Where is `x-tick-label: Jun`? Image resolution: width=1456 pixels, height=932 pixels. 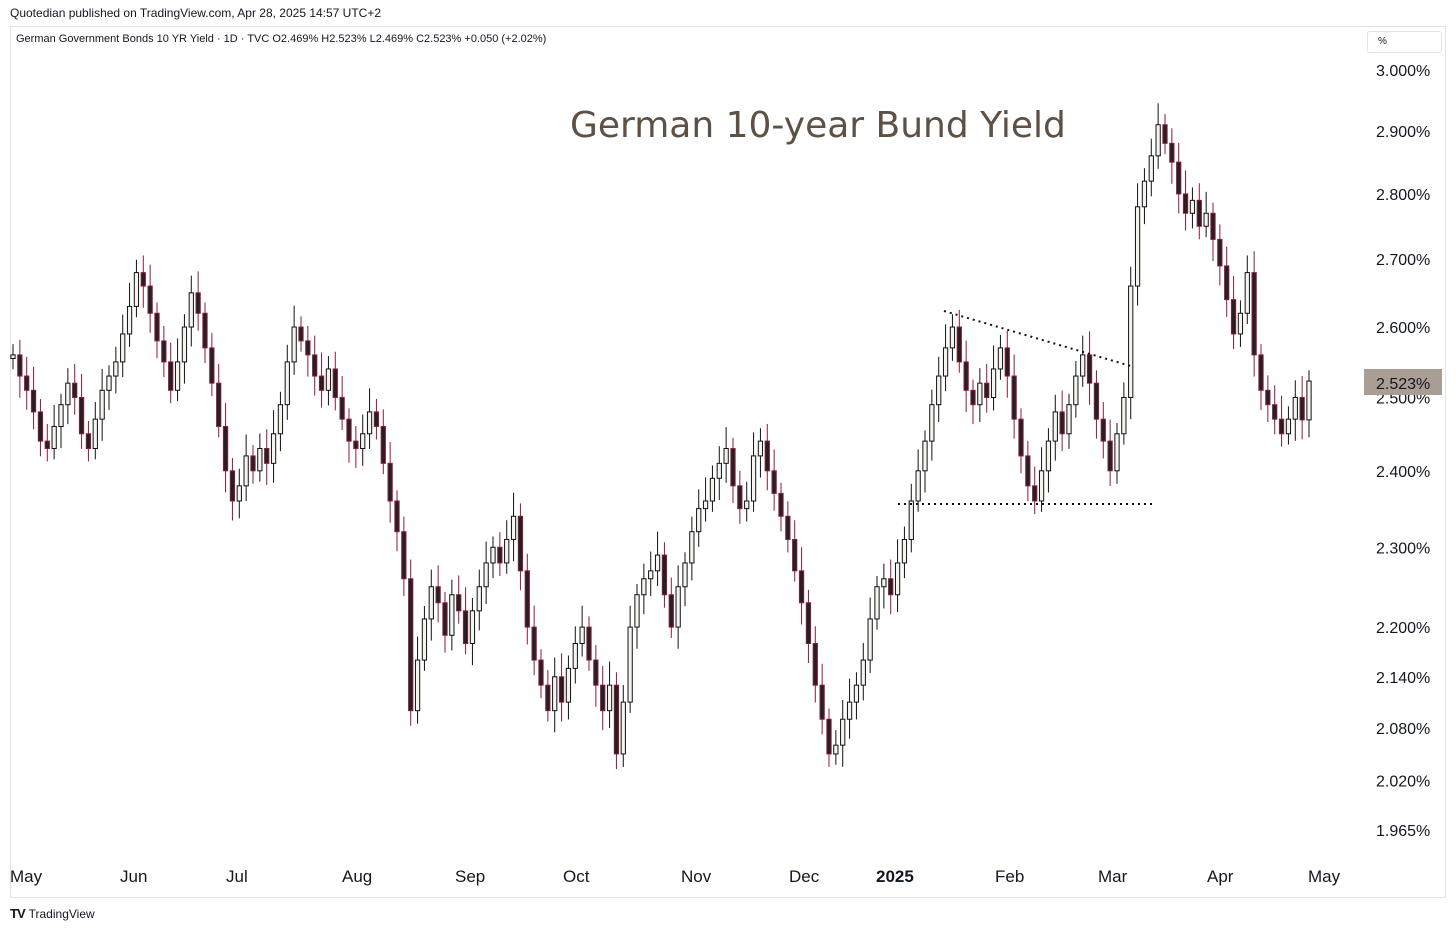
x-tick-label: Jun is located at coordinates (133, 876).